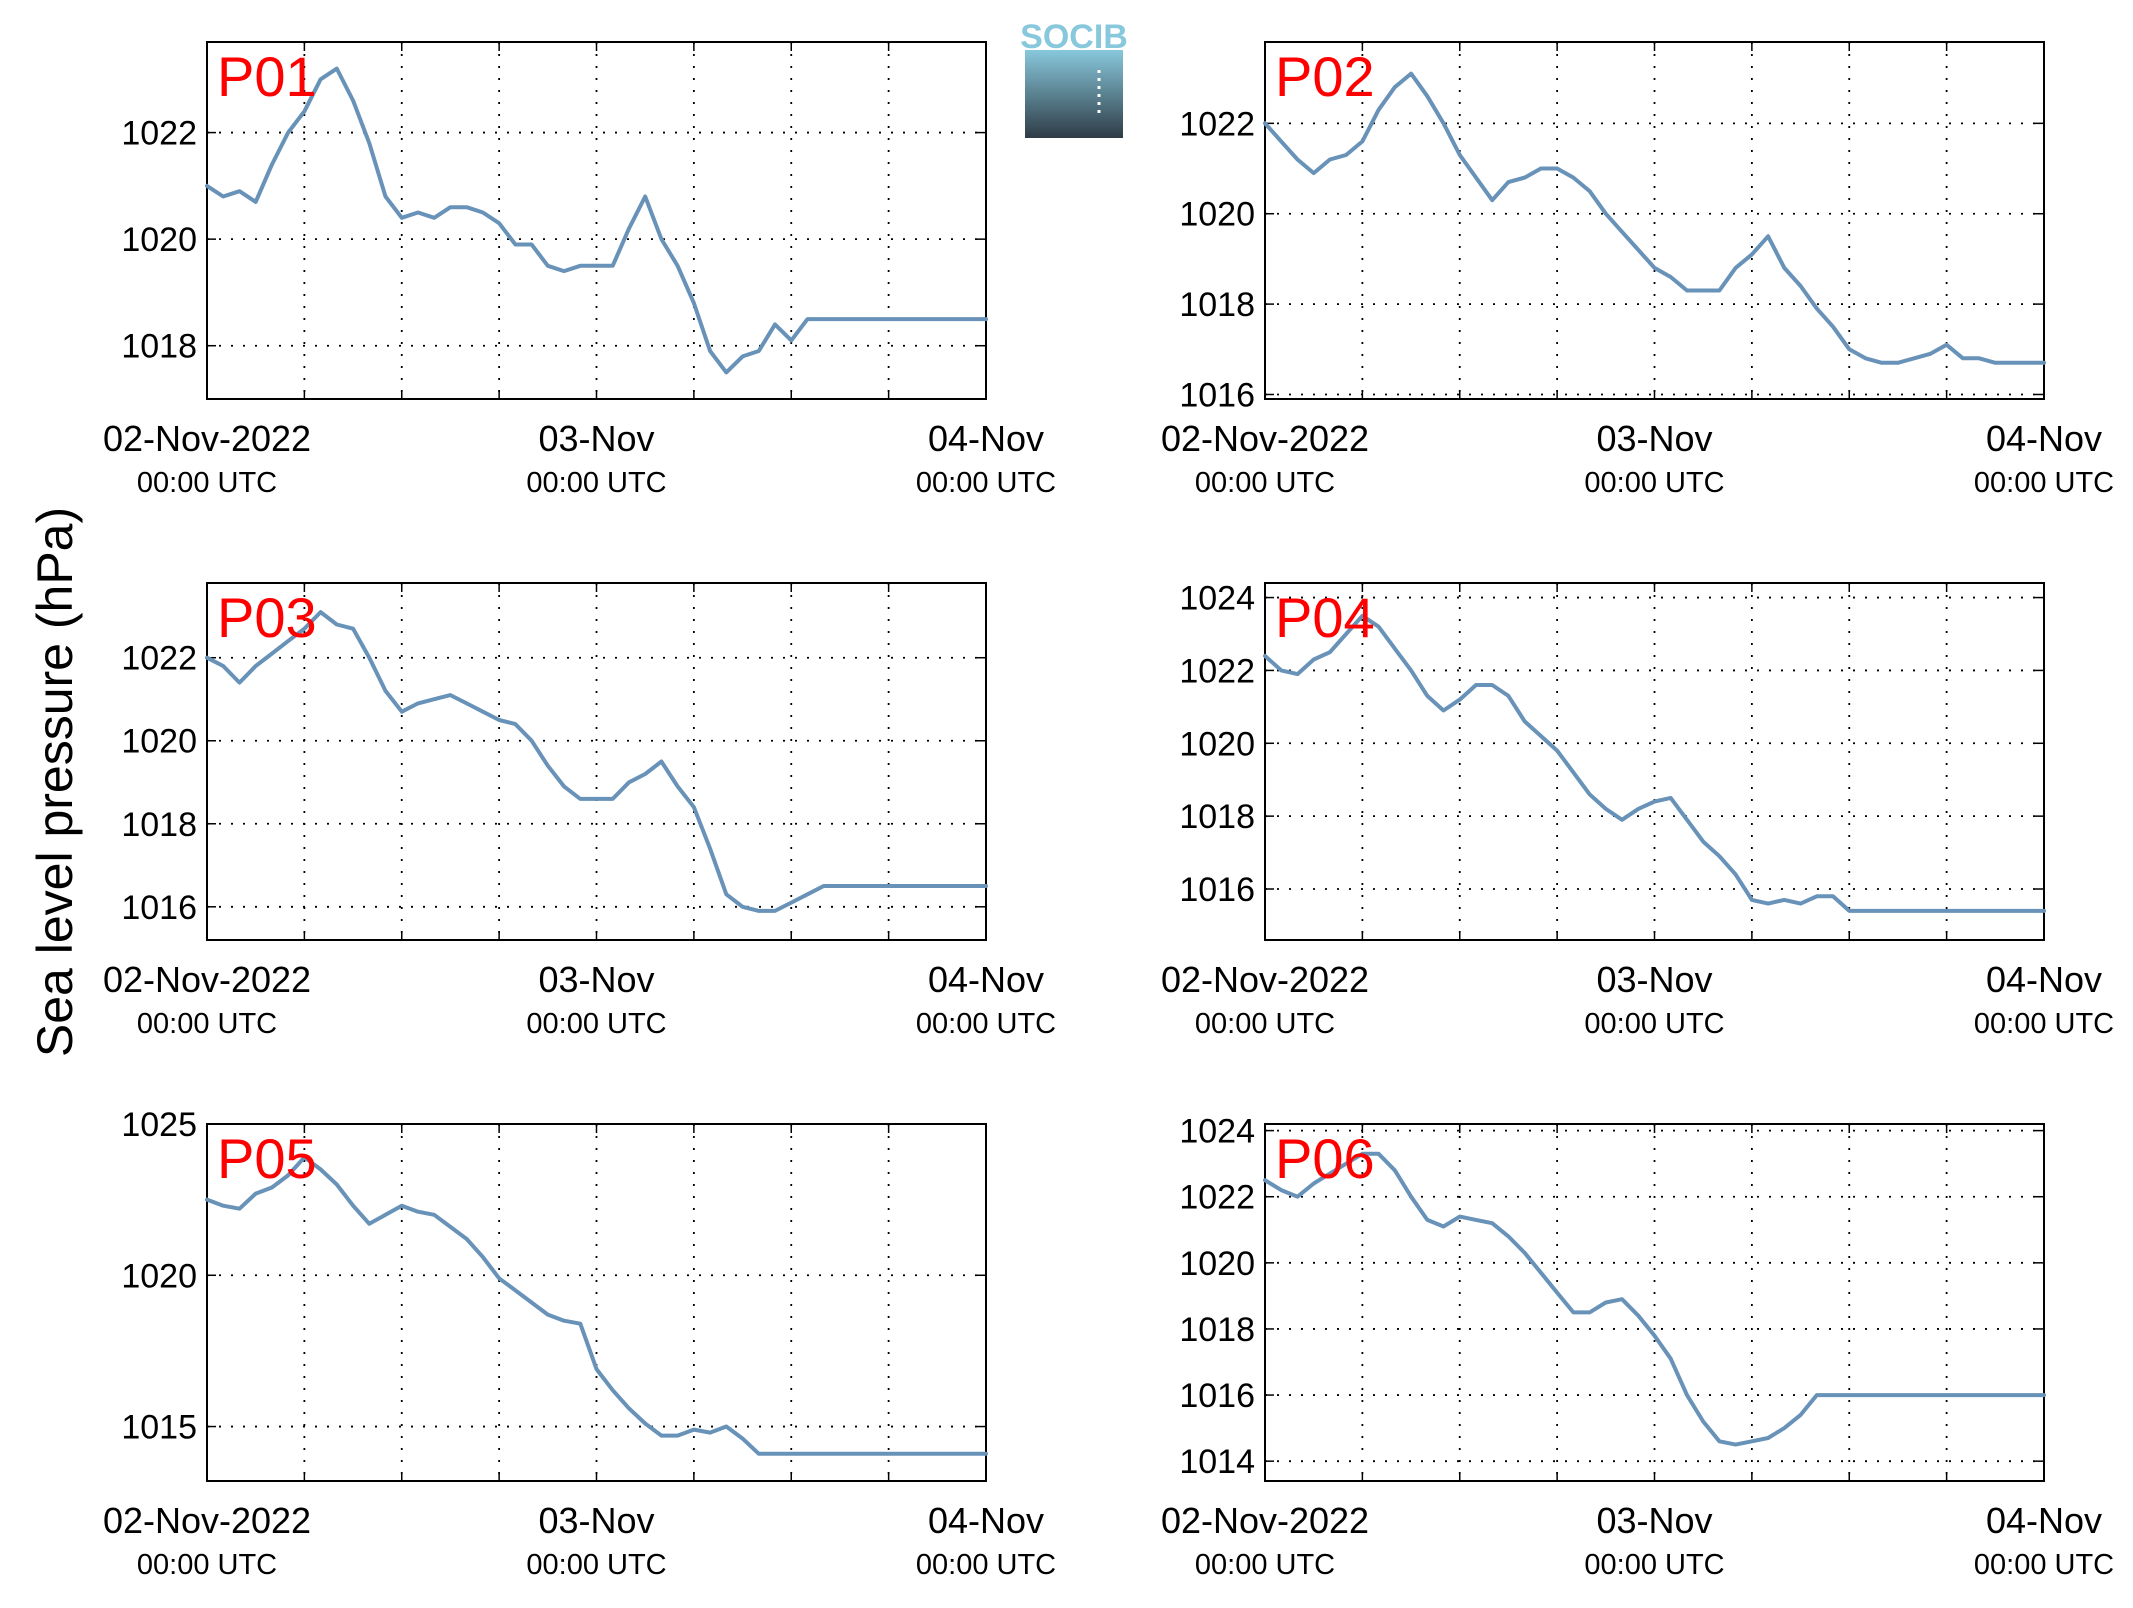 This screenshot has width=2133, height=1608. What do you see at coordinates (1074, 37) in the screenshot?
I see `logo-text: SOCIB` at bounding box center [1074, 37].